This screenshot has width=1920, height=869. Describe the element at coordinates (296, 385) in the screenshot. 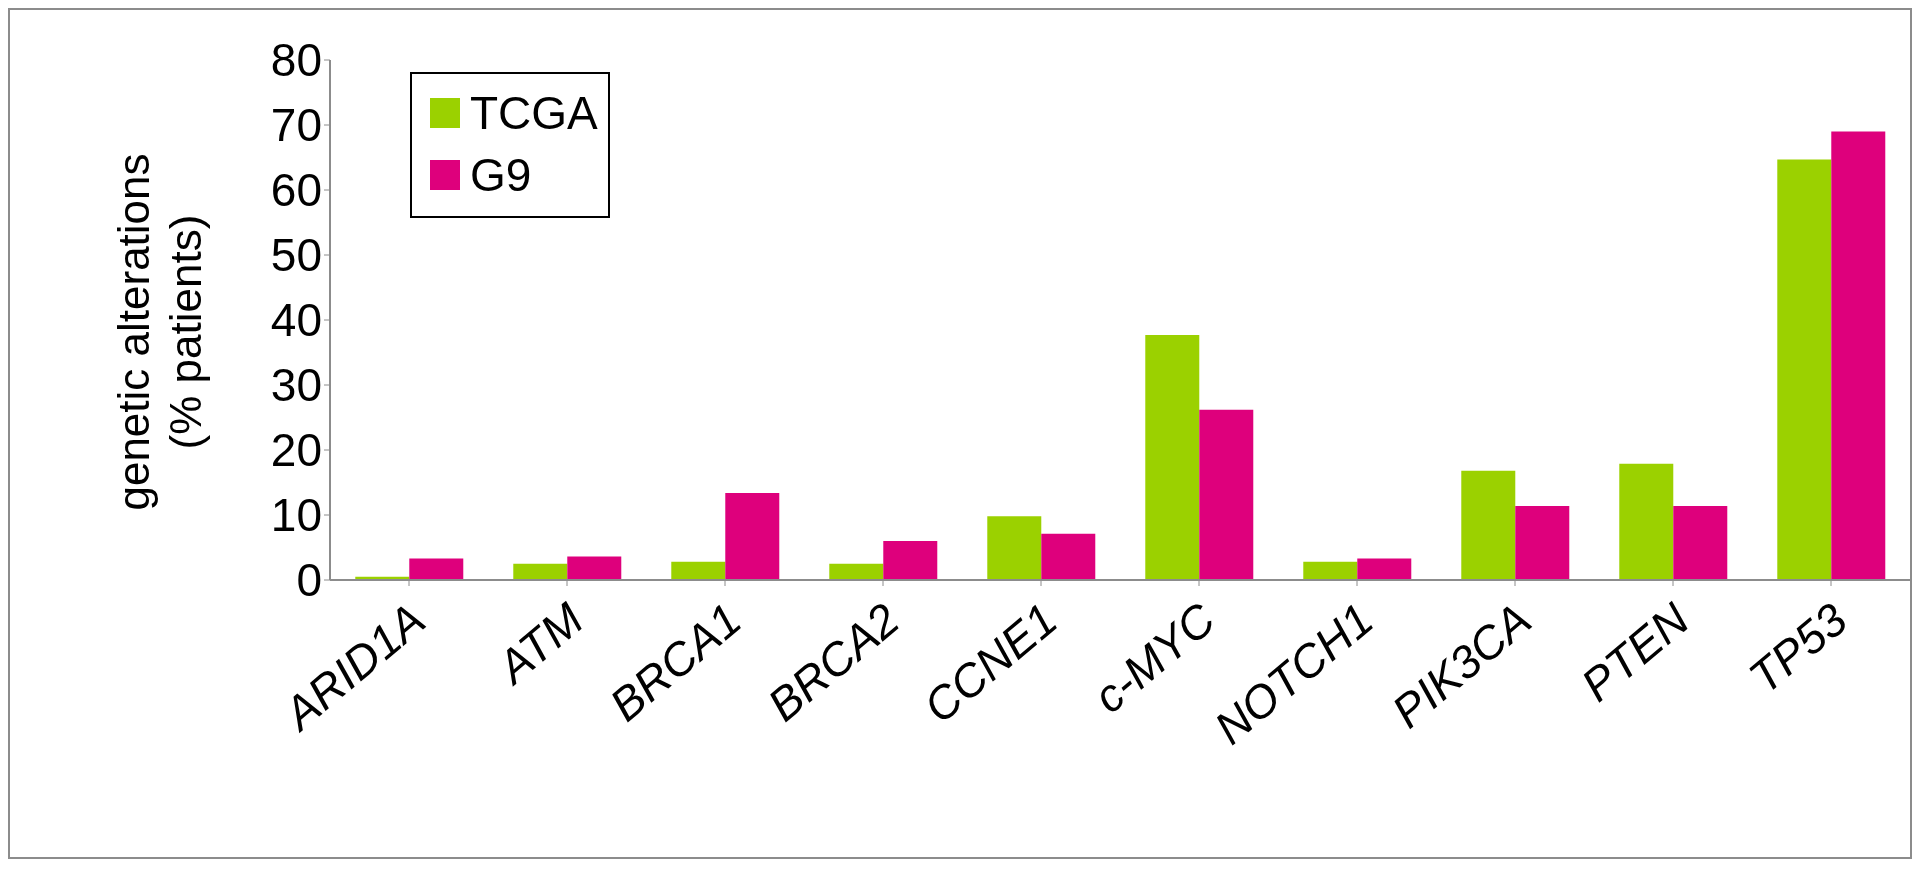

I see `y-tick-label: 30` at that location.